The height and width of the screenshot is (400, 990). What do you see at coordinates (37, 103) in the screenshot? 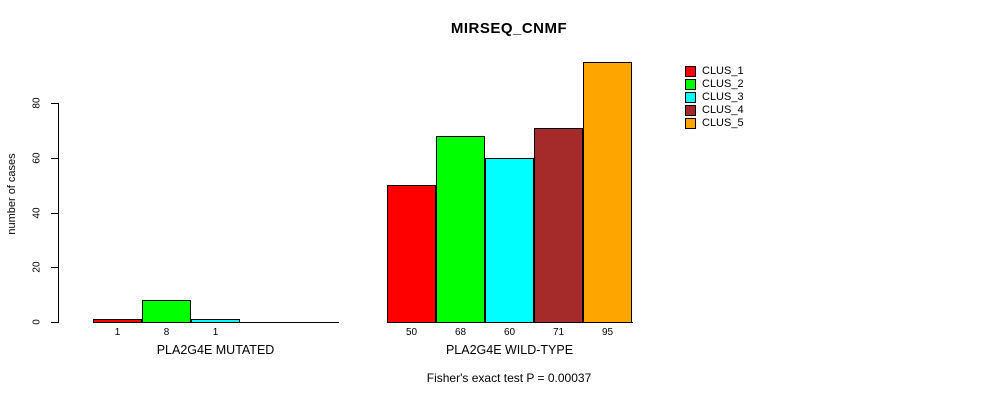
I see `y-tick-label: 80` at bounding box center [37, 103].